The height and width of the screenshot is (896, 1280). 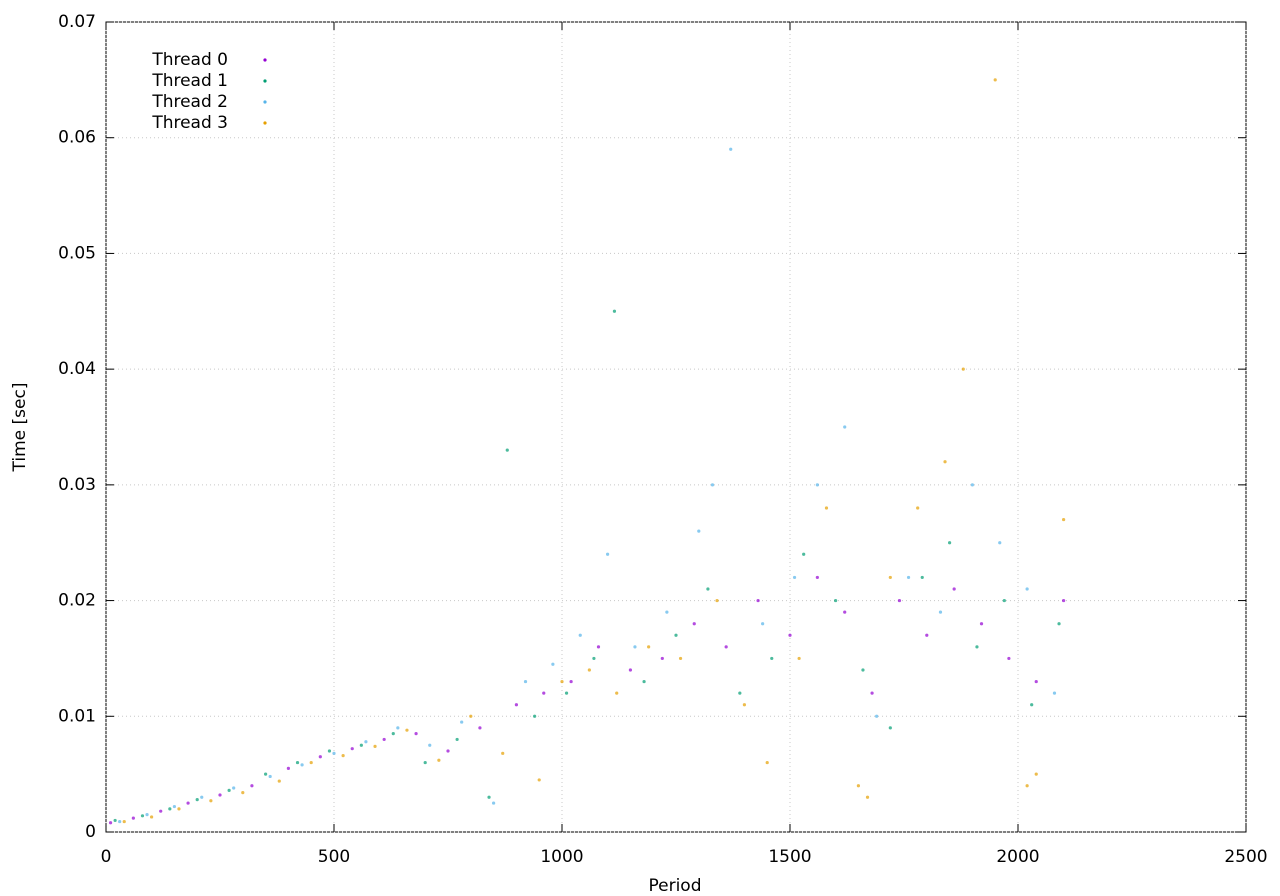 What do you see at coordinates (90, 832) in the screenshot?
I see `y-tick-label: 0` at bounding box center [90, 832].